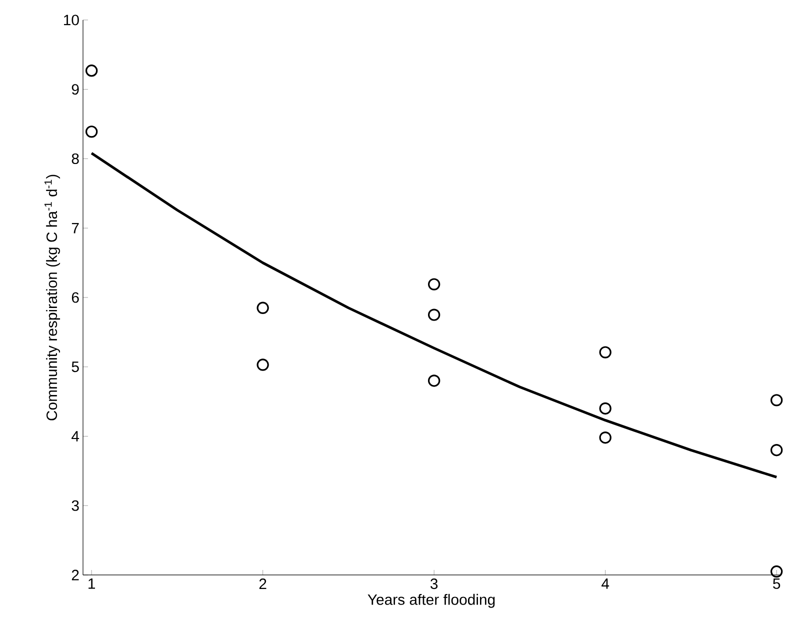 Image resolution: width=790 pixels, height=637 pixels. Describe the element at coordinates (52, 297) in the screenshot. I see `y-axis-title: Community respiration (kg C ha$^{-1}$ d$^{-1}$)` at that location.